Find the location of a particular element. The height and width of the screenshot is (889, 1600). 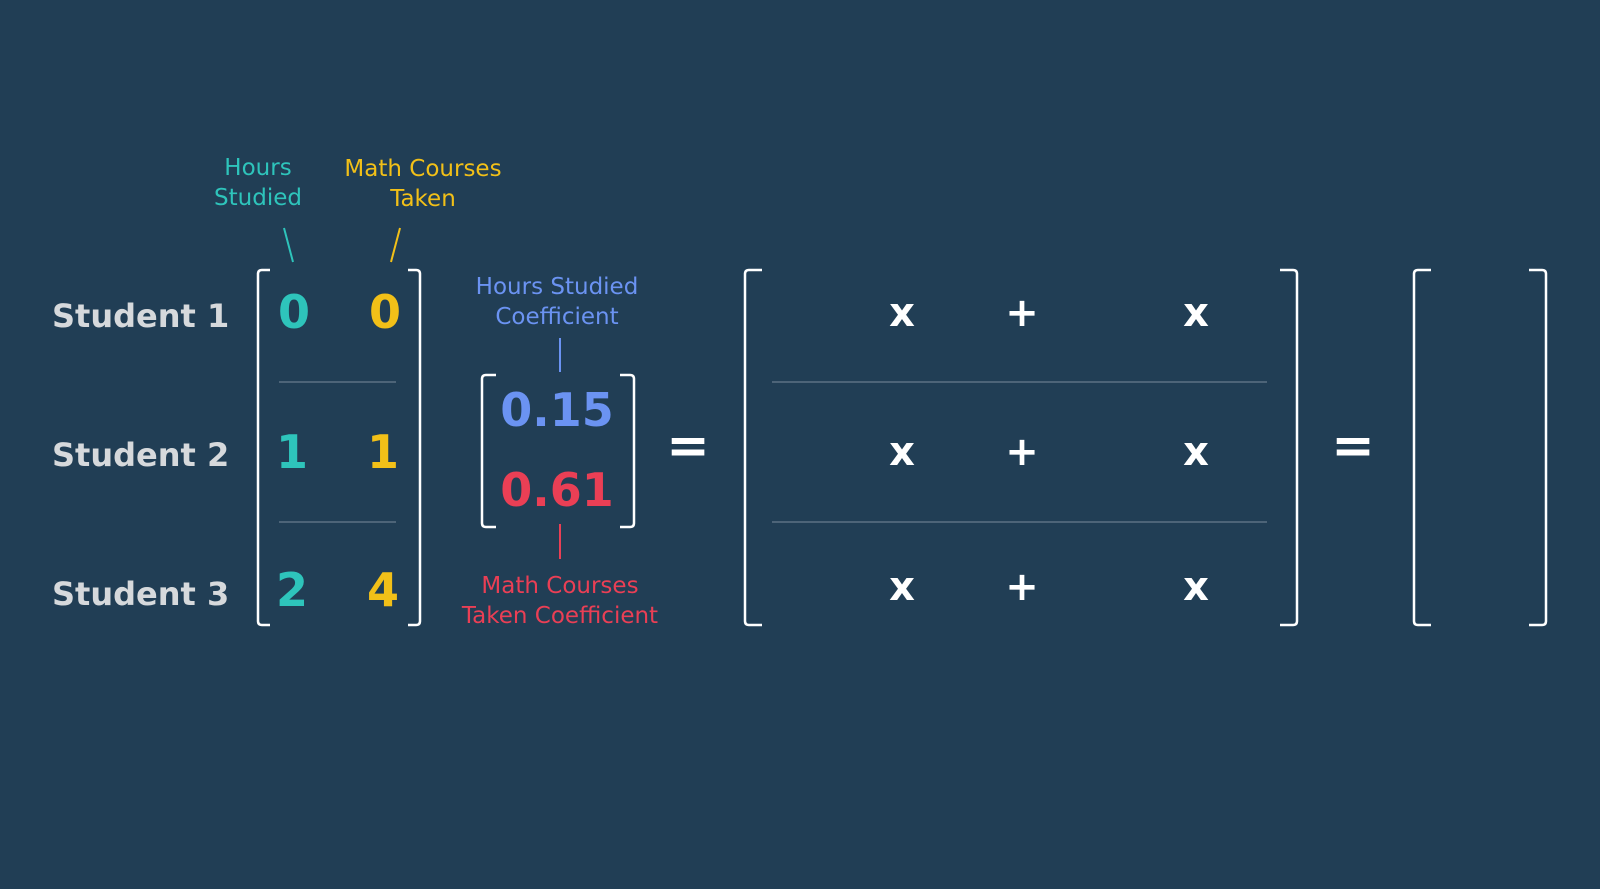

math-pointer-line is located at coordinates (395, 245).